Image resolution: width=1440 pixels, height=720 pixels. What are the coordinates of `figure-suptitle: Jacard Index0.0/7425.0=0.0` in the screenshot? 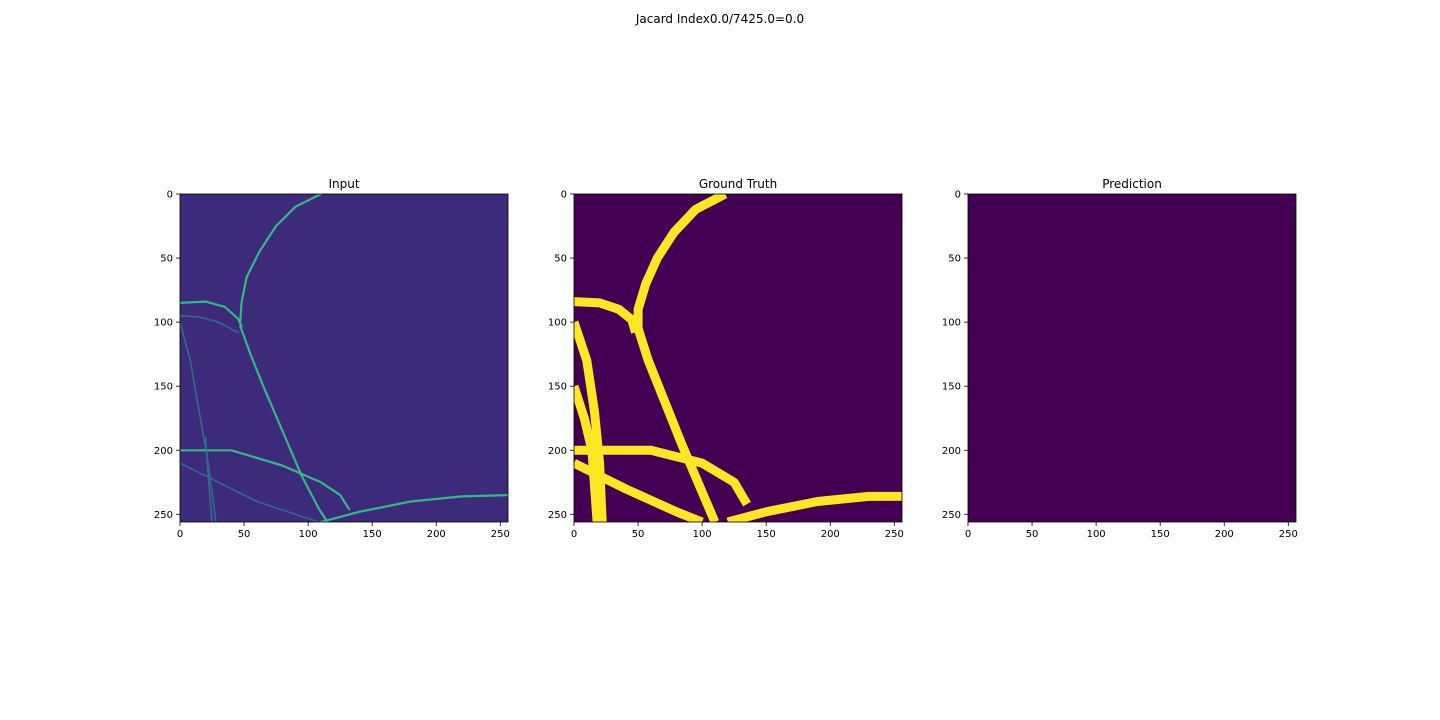 It's located at (720, 19).